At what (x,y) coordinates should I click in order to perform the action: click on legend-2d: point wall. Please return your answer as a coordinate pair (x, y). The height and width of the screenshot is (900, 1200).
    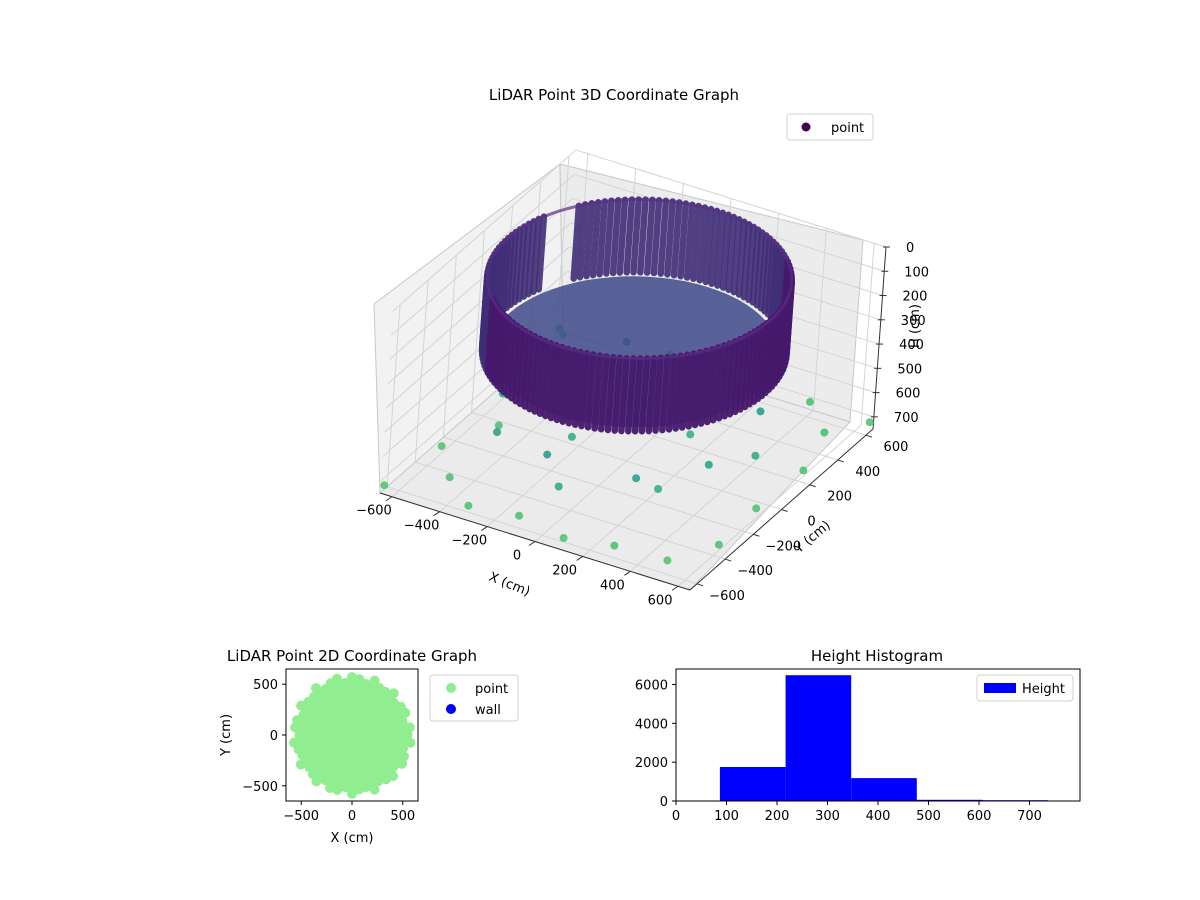
    Looking at the image, I should click on (474, 698).